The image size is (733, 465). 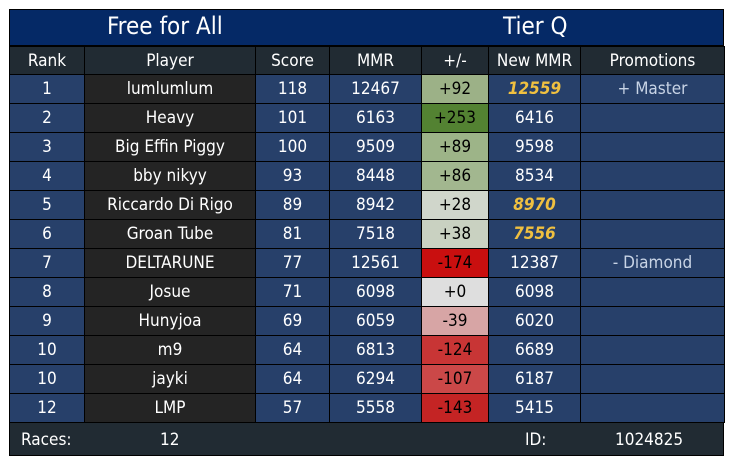 What do you see at coordinates (375, 60) in the screenshot?
I see `column-header-mmr: MMR` at bounding box center [375, 60].